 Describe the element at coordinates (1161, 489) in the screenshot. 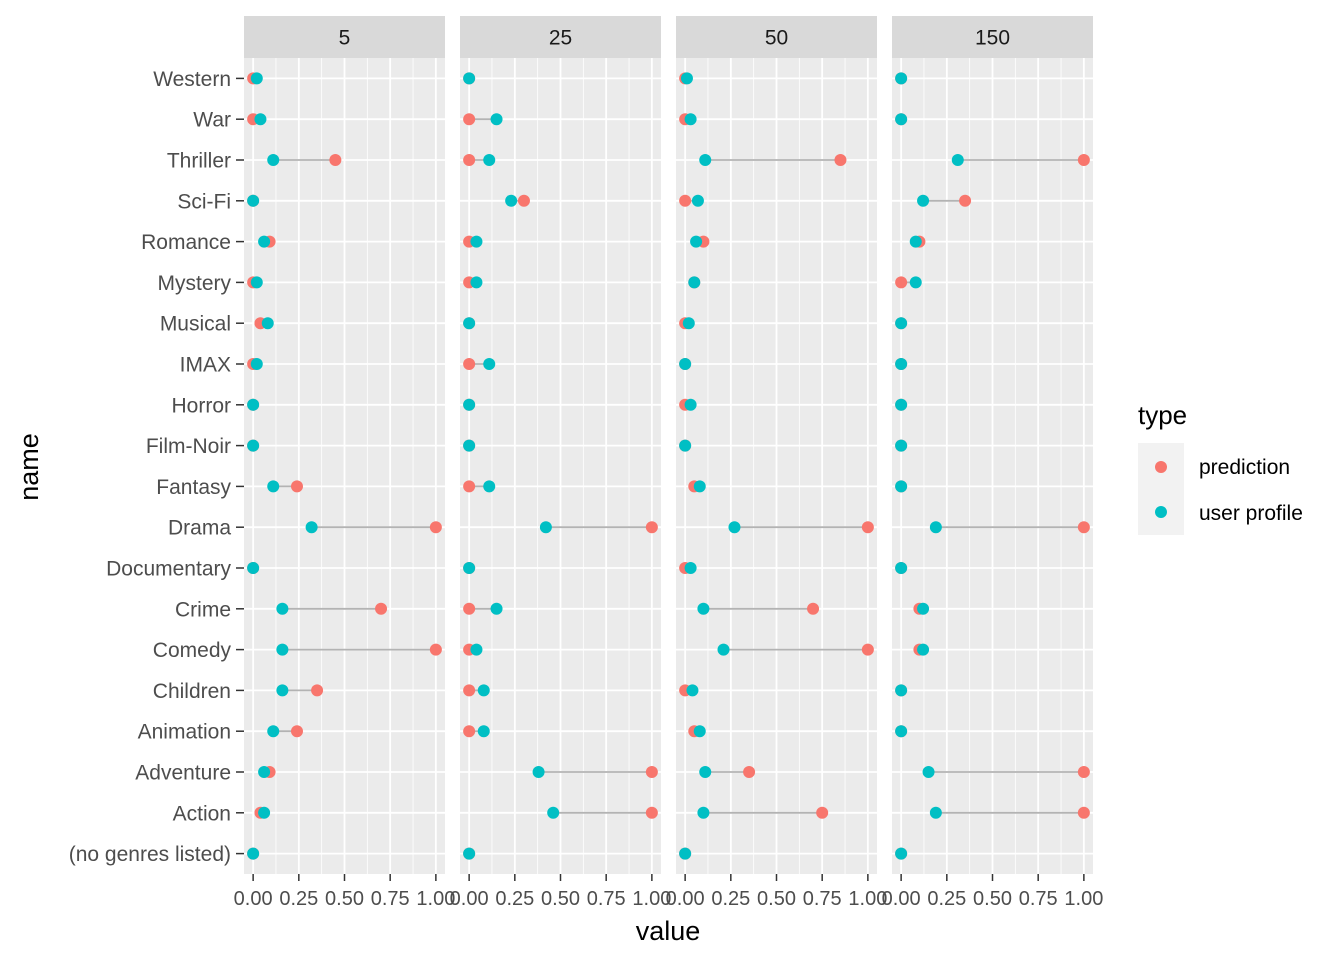

I see `legend-key-background` at that location.